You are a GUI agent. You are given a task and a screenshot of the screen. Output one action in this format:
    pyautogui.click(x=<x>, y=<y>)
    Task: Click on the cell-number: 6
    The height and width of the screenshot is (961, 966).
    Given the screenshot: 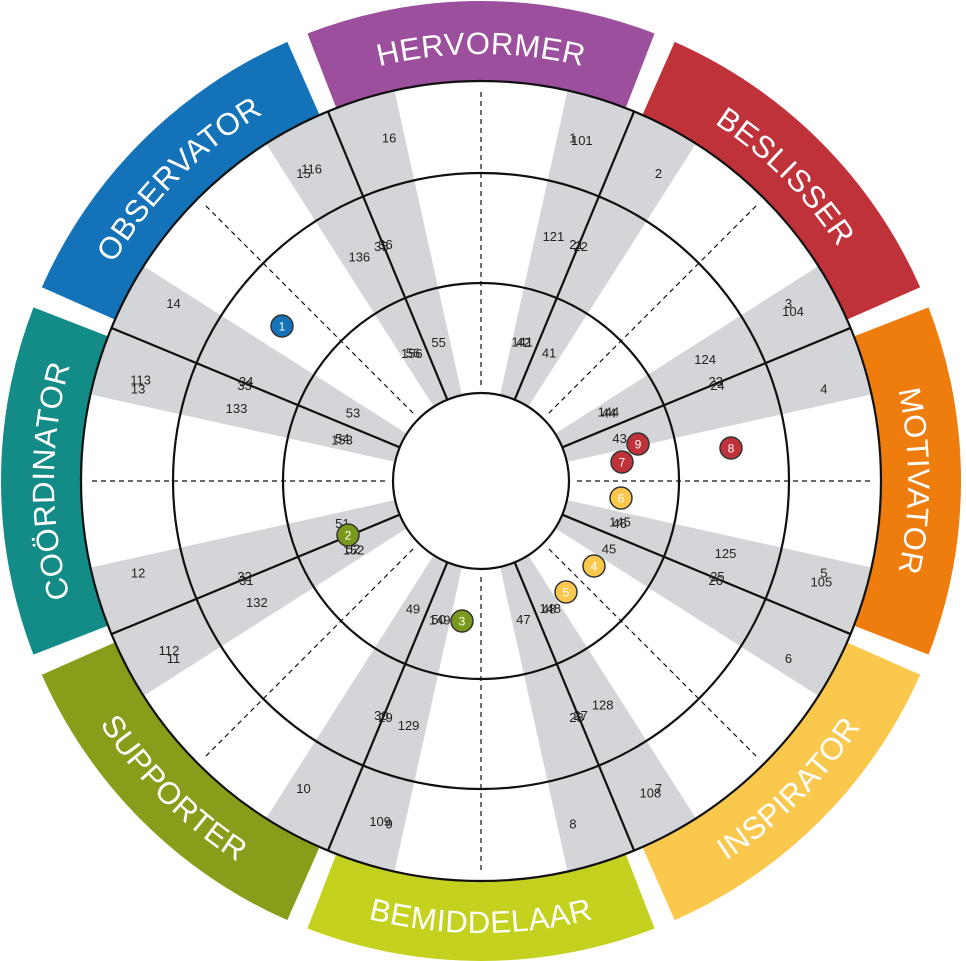 What is the action you would take?
    pyautogui.click(x=788, y=658)
    